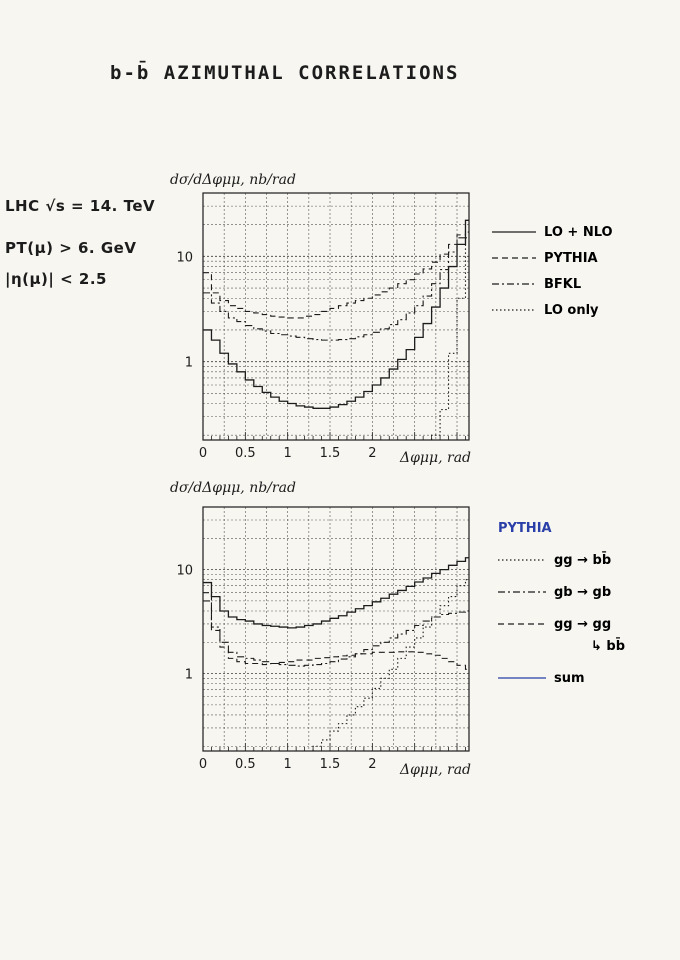 This screenshot has height=960, width=680. I want to click on chart1-grid, so click(336, 316).